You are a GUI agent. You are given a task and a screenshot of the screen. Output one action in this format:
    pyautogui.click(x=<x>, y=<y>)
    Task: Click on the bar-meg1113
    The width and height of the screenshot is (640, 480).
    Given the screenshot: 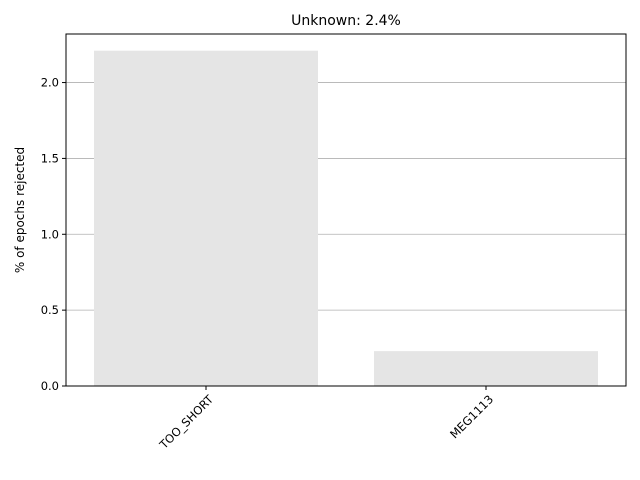 What is the action you would take?
    pyautogui.click(x=486, y=368)
    